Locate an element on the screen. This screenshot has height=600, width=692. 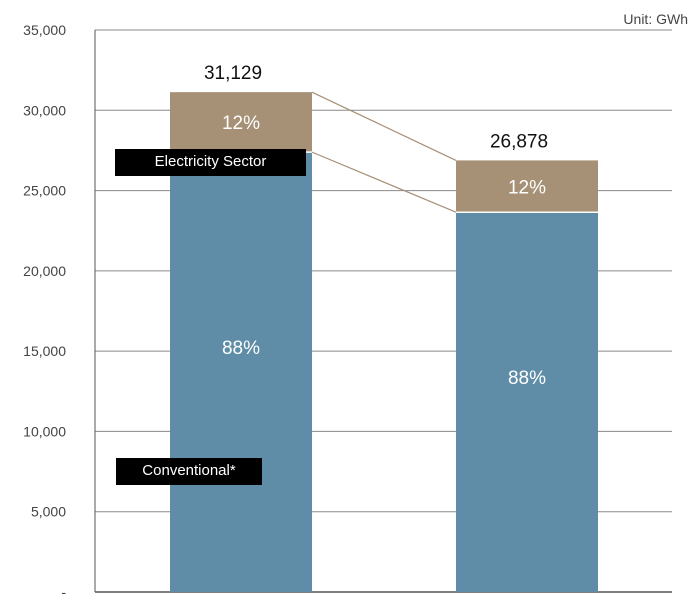
y-tick-label: 15,000 is located at coordinates (44, 351).